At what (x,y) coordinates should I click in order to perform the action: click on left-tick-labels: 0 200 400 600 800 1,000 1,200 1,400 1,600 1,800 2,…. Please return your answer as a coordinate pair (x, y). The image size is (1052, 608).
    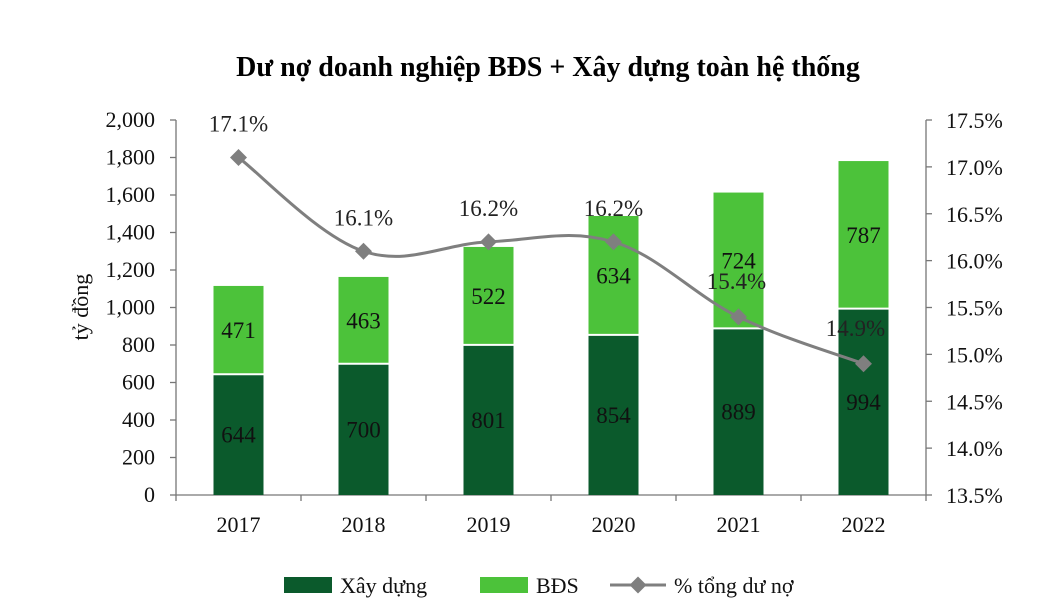
    Looking at the image, I should click on (141, 307).